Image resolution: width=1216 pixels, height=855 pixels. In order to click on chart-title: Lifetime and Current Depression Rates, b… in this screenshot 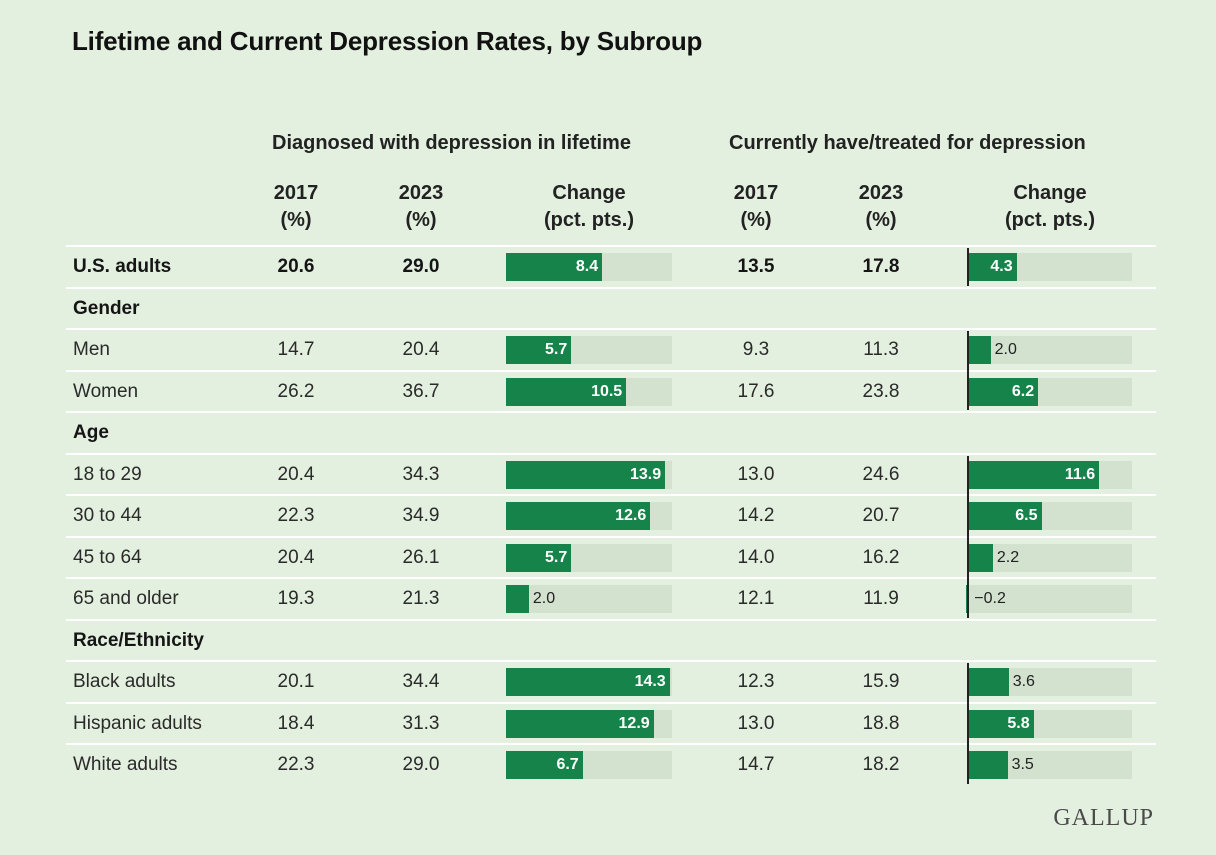, I will do `click(387, 41)`.